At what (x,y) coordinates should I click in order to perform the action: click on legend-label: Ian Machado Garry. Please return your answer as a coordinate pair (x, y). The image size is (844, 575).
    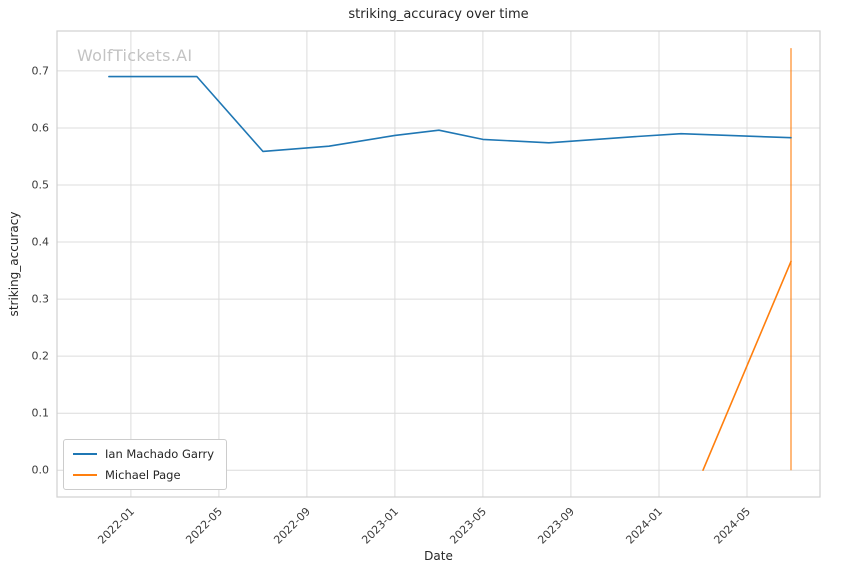
    Looking at the image, I should click on (160, 454).